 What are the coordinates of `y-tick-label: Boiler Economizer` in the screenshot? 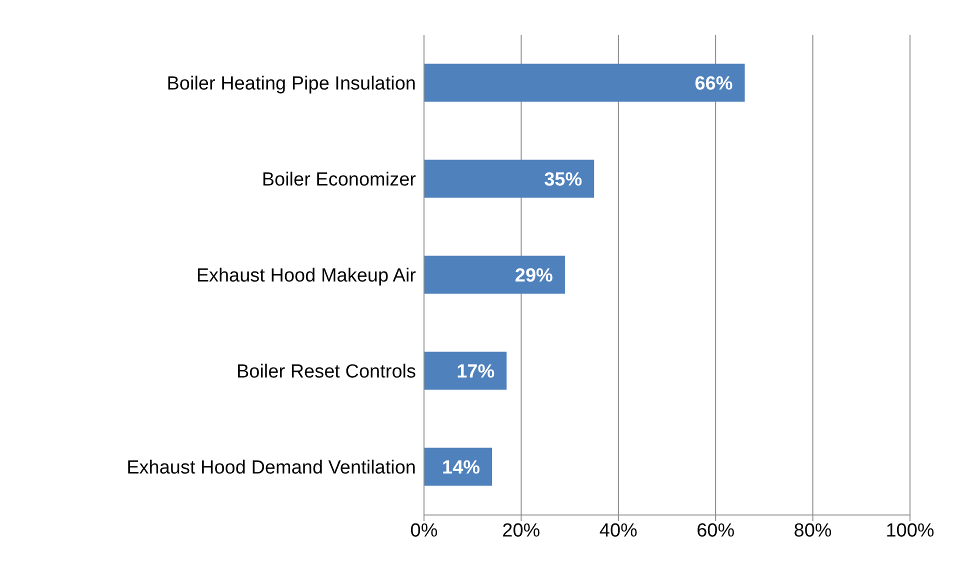 It's located at (339, 180).